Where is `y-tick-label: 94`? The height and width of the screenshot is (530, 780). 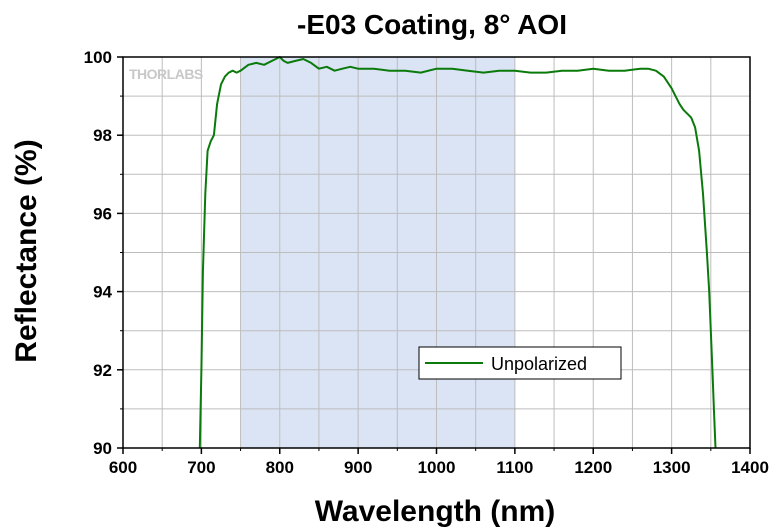
y-tick-label: 94 is located at coordinates (102, 292).